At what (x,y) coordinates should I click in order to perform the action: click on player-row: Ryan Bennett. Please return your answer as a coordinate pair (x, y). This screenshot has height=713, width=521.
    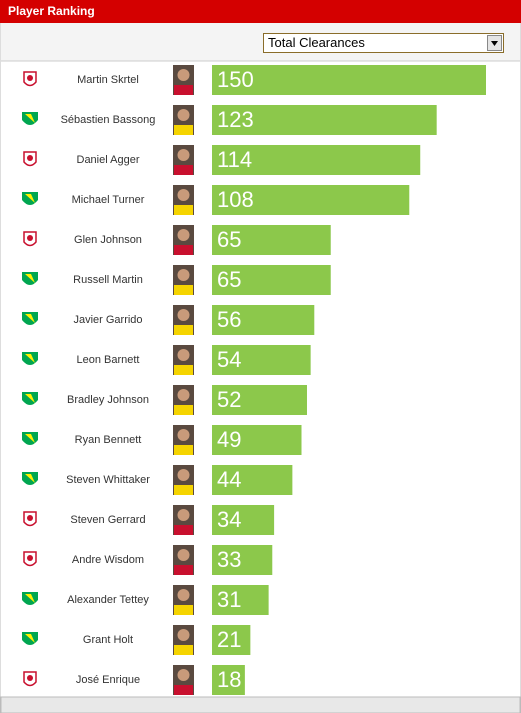
    Looking at the image, I should click on (108, 440).